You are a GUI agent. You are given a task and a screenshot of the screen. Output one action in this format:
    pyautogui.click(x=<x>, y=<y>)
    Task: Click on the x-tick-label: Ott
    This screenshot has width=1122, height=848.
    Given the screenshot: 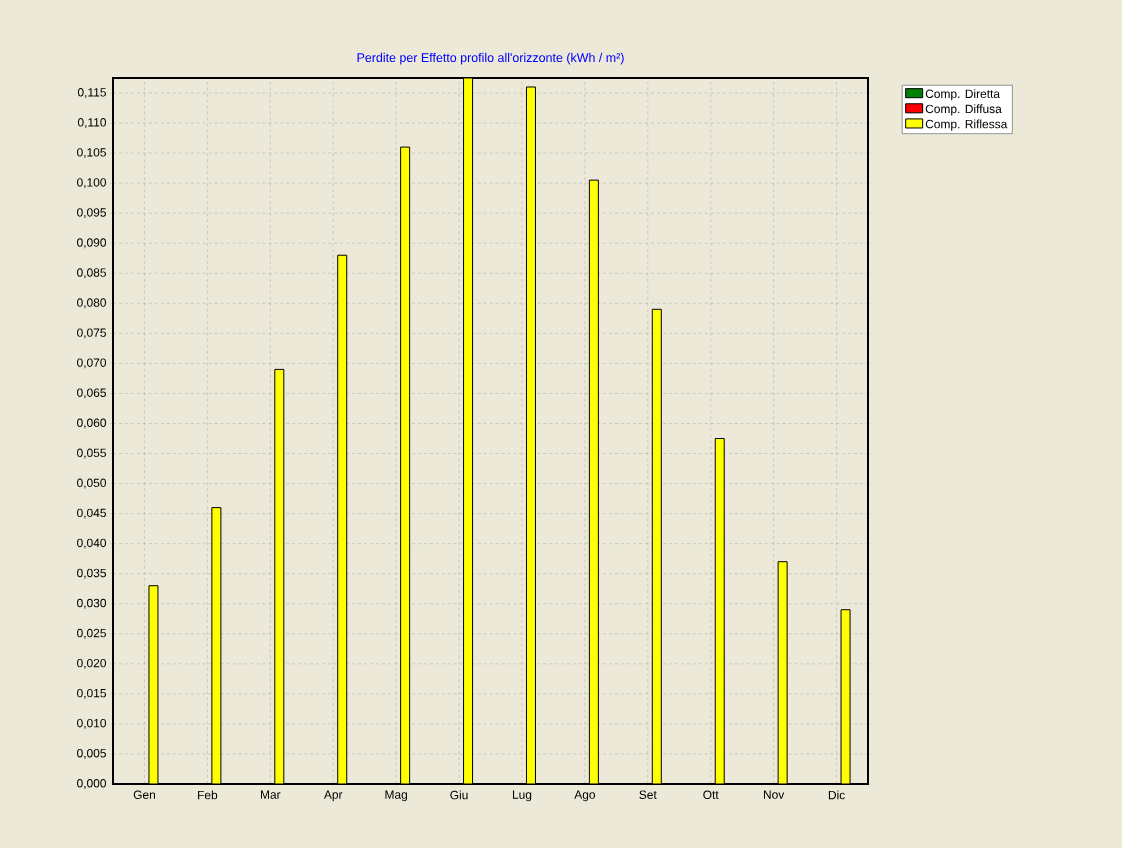 What is the action you would take?
    pyautogui.click(x=711, y=794)
    